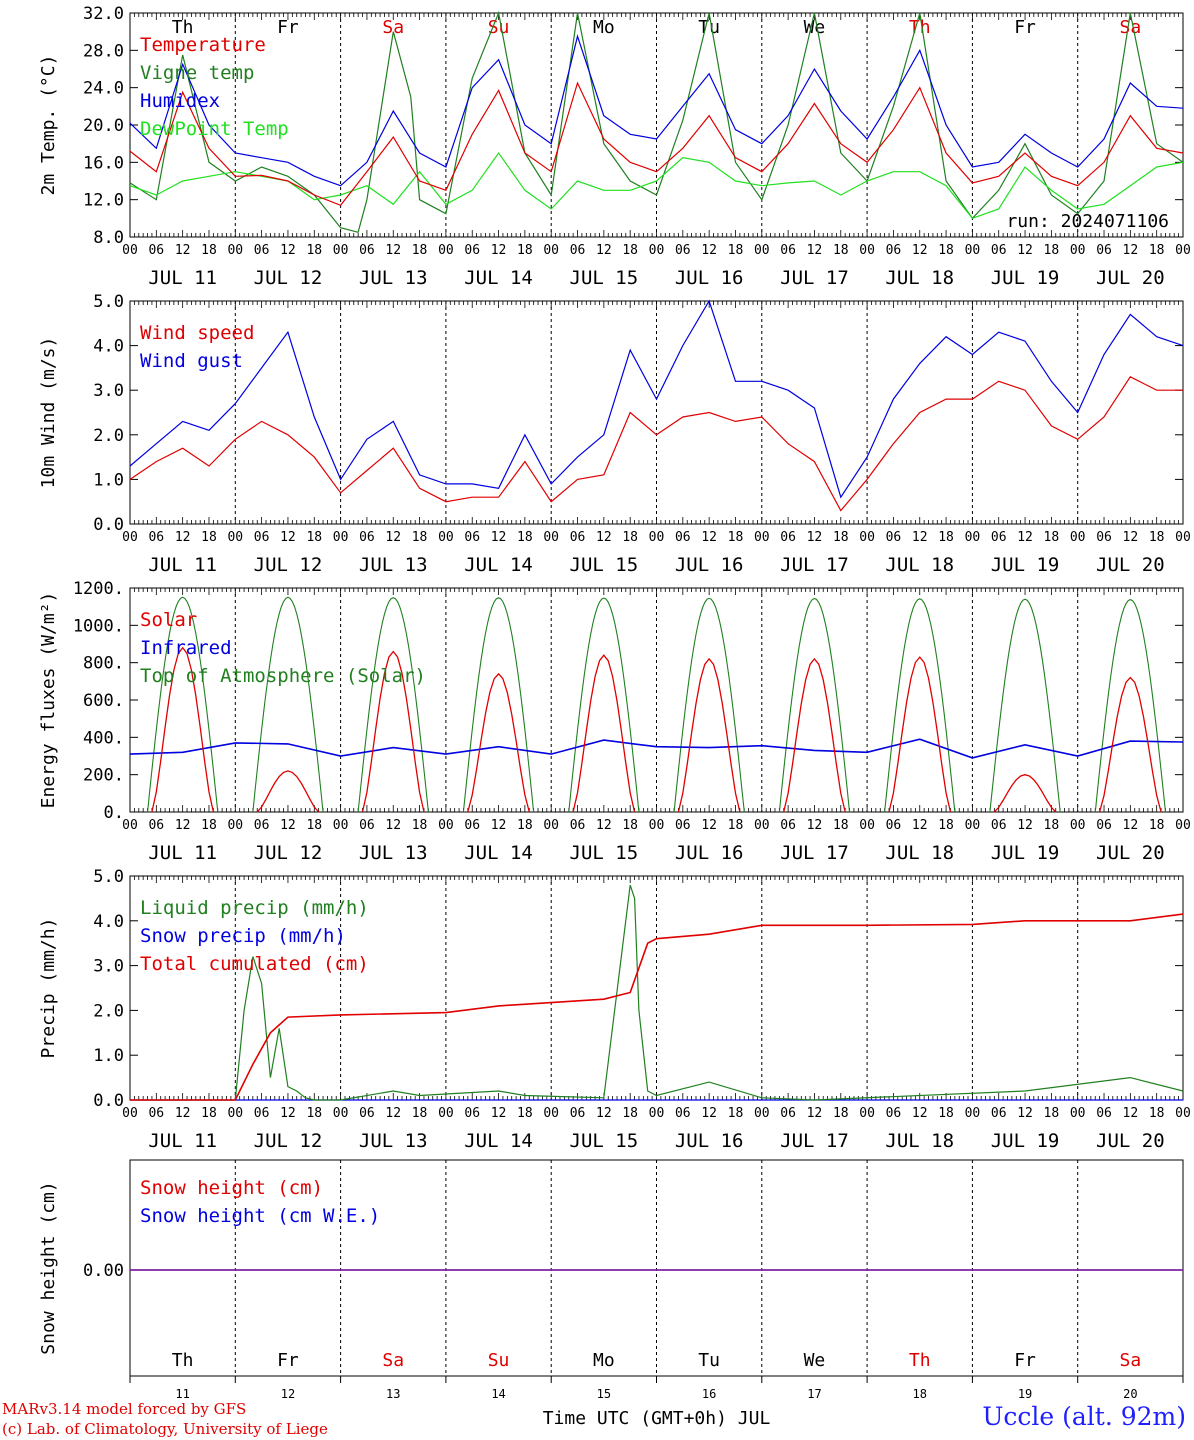 The image size is (1194, 1440). What do you see at coordinates (48, 1267) in the screenshot?
I see `y-axis-label: Snow height (cm)` at bounding box center [48, 1267].